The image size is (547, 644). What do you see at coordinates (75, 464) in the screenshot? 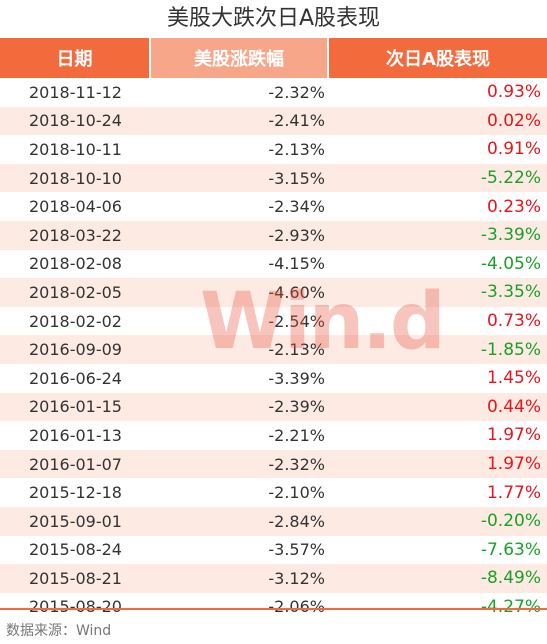
I see `cell-date: 2016-01-07` at bounding box center [75, 464].